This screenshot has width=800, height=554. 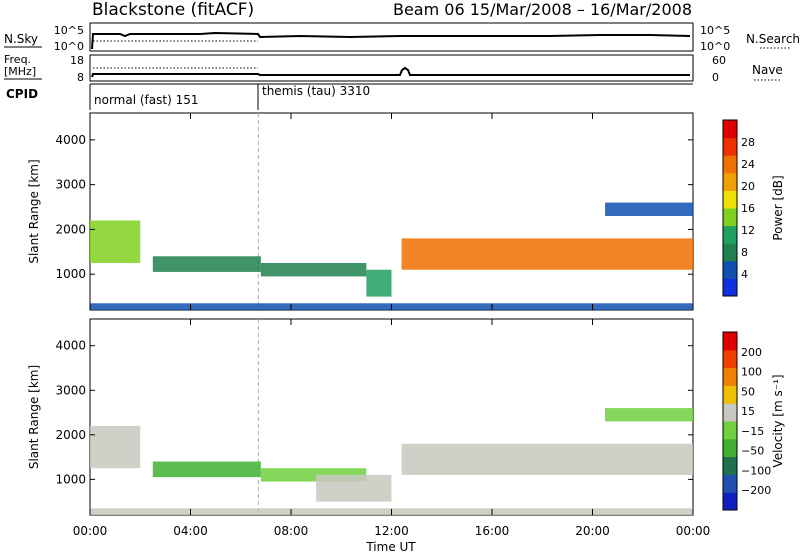 I want to click on power-colorbar: 28 24 20 16 12 8 4 Power [dB], so click(x=753, y=208).